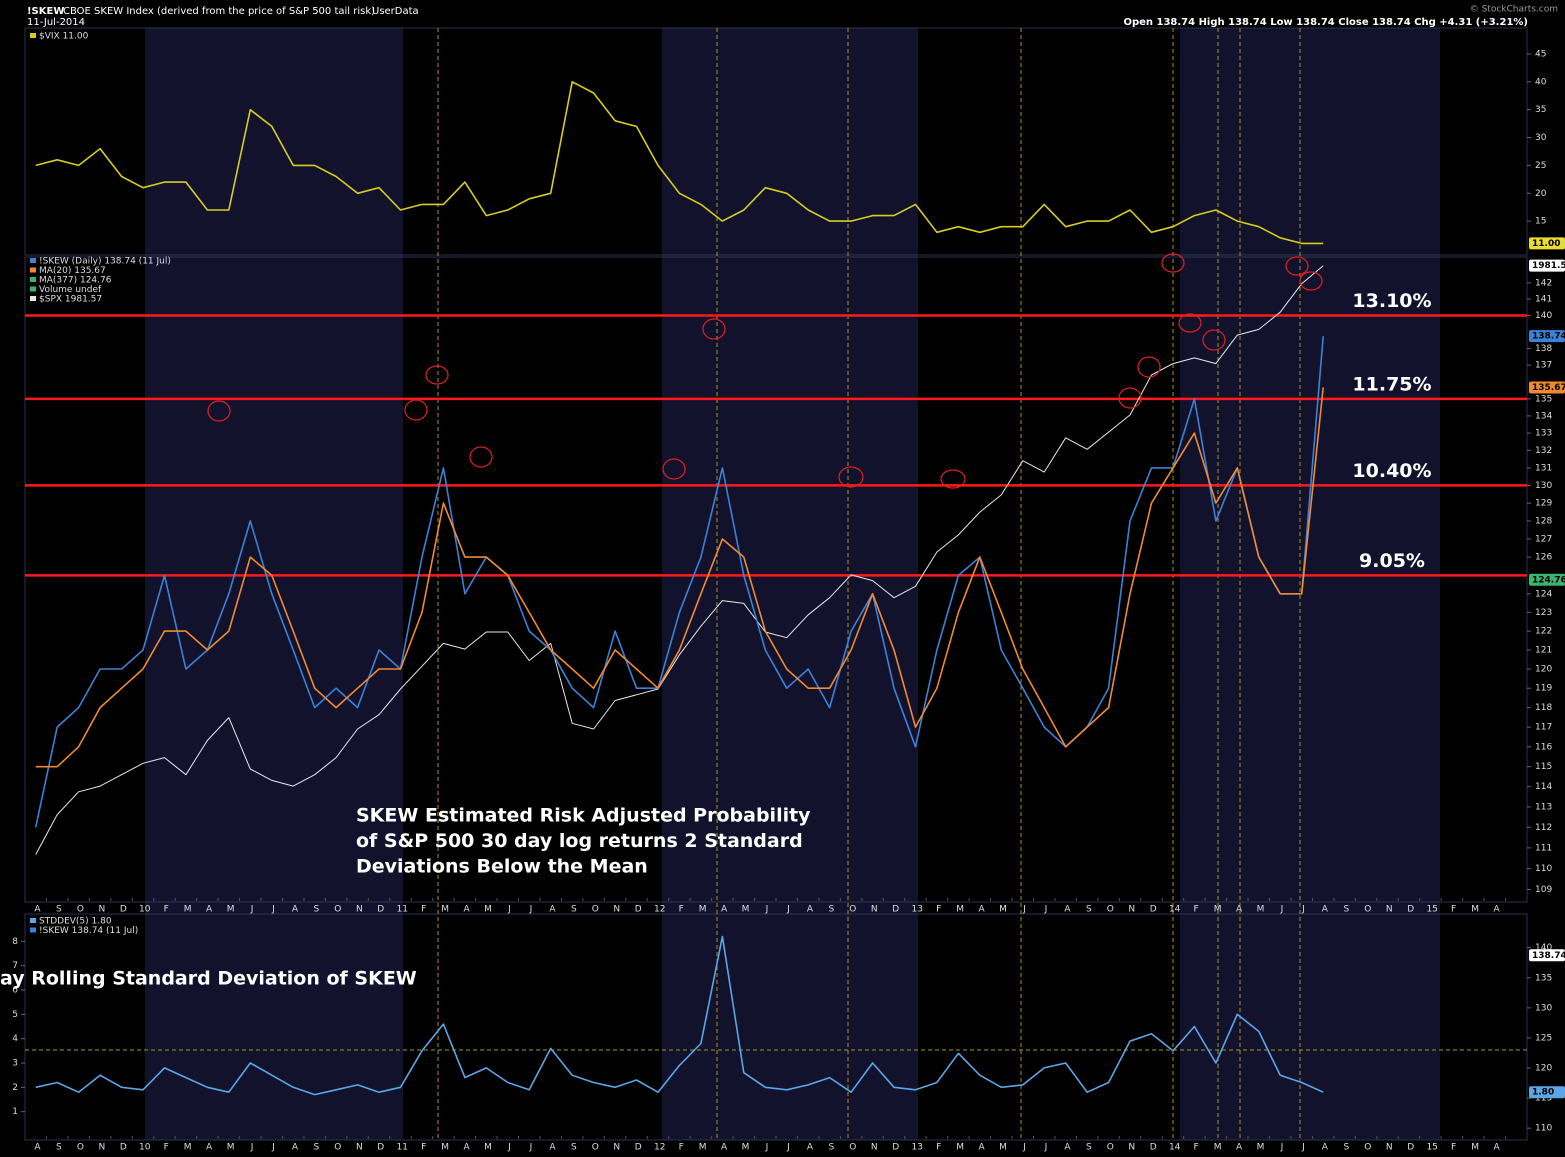 Image resolution: width=1565 pixels, height=1157 pixels. What do you see at coordinates (1541, 82) in the screenshot?
I see `y-tick-label: 40` at bounding box center [1541, 82].